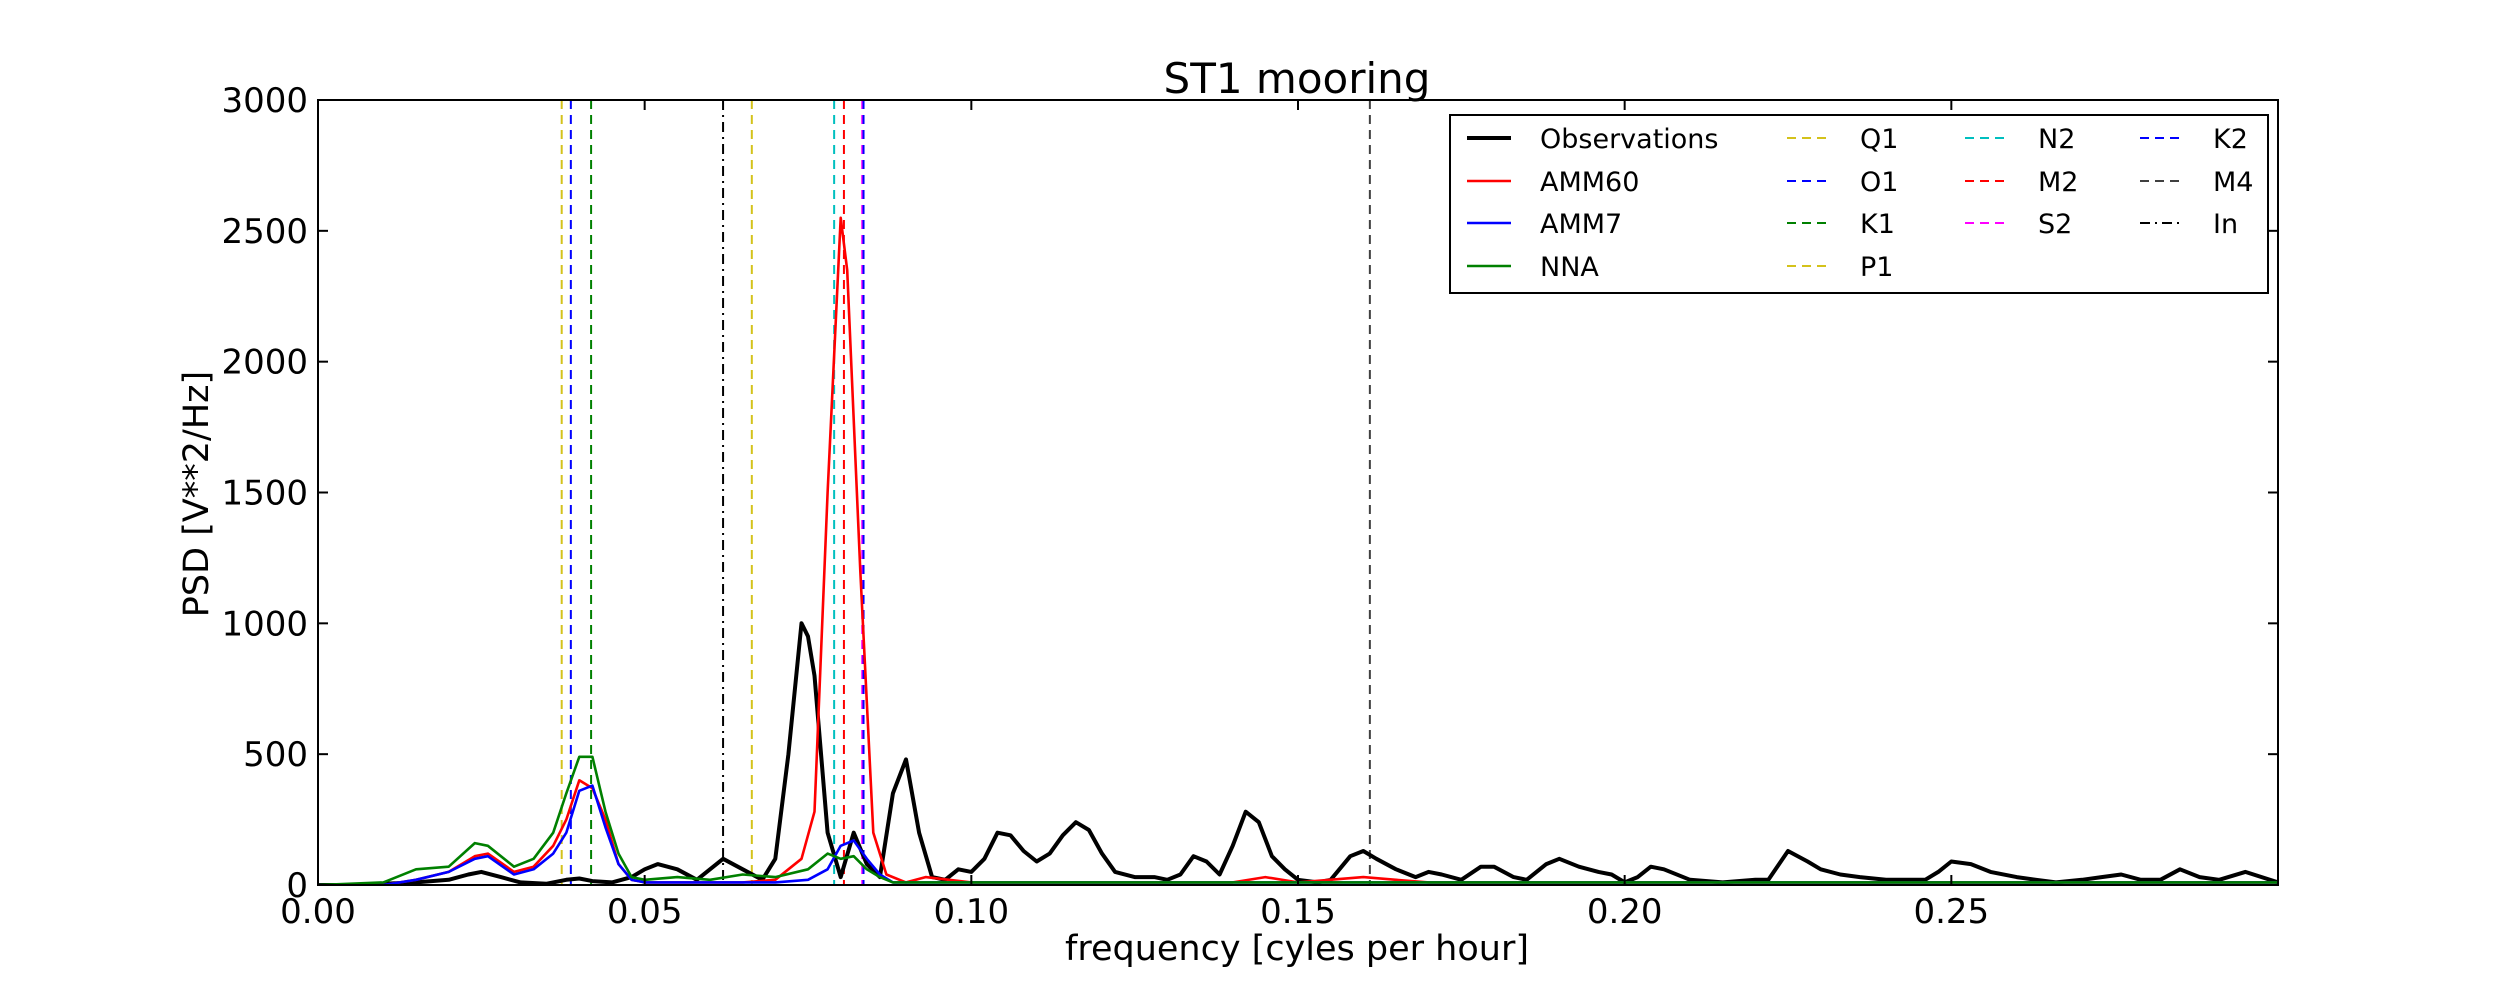 Image resolution: width=2500 pixels, height=1000 pixels. I want to click on legend-label-m4: M4, so click(2233, 182).